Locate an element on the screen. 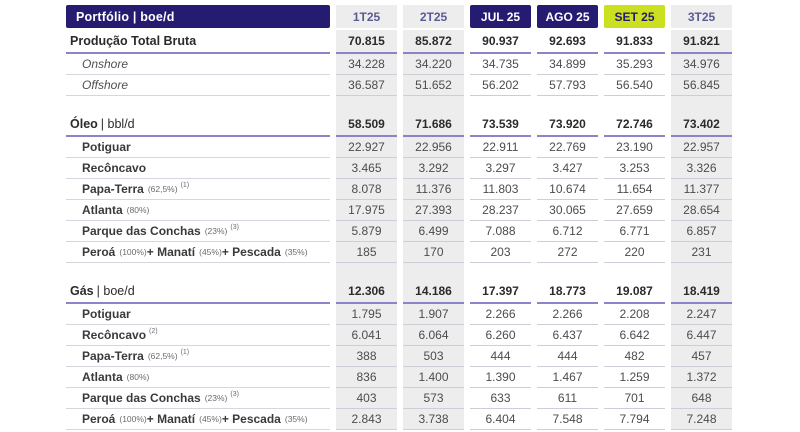 This screenshot has height=432, width=800. value-cell: 3.738 is located at coordinates (433, 419).